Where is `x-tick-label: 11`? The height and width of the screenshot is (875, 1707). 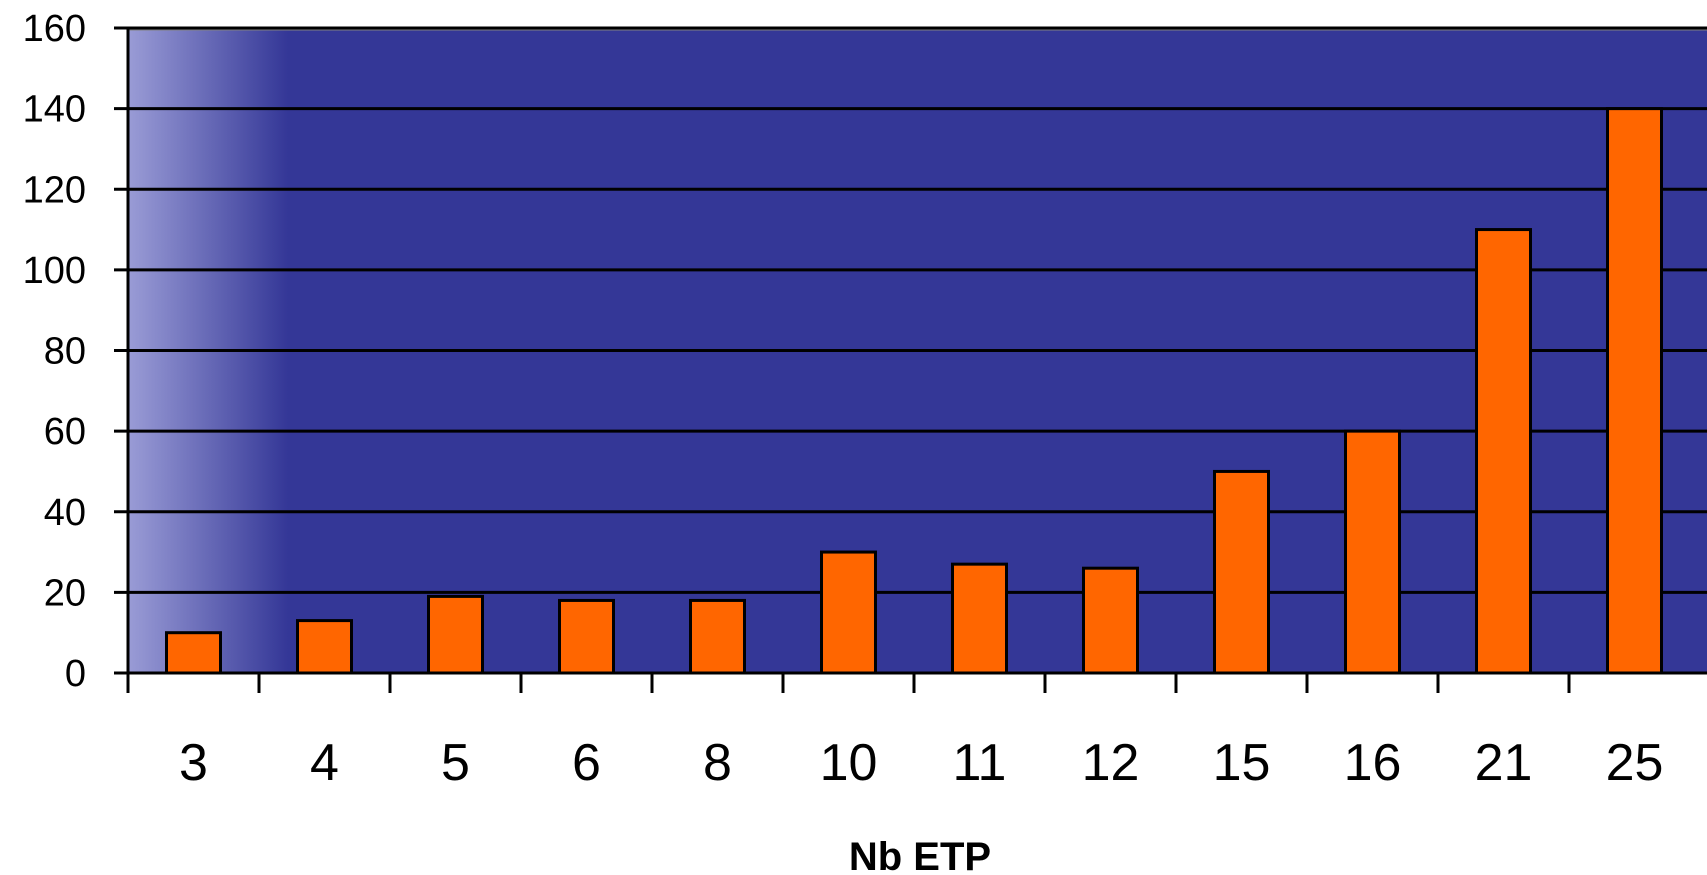 x-tick-label: 11 is located at coordinates (980, 763).